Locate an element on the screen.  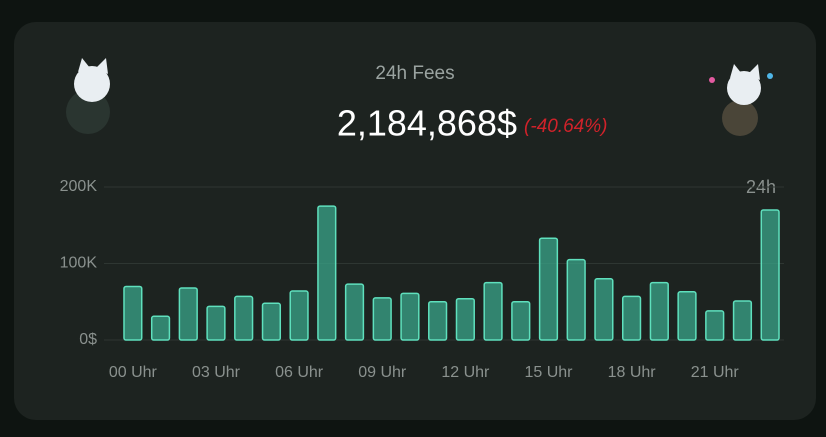
x-tick-label: 09 Uhr is located at coordinates (382, 372).